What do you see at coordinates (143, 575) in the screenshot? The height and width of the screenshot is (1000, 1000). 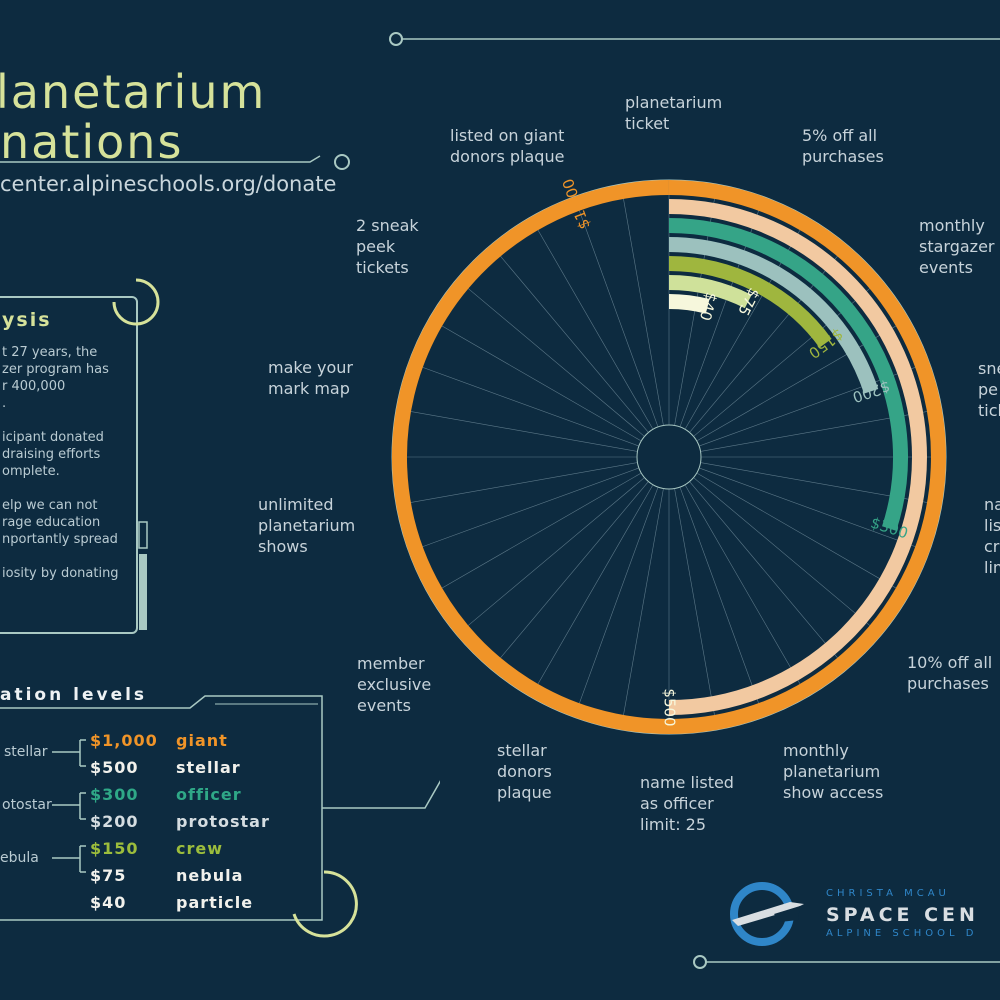 I see `panel-side-decor` at bounding box center [143, 575].